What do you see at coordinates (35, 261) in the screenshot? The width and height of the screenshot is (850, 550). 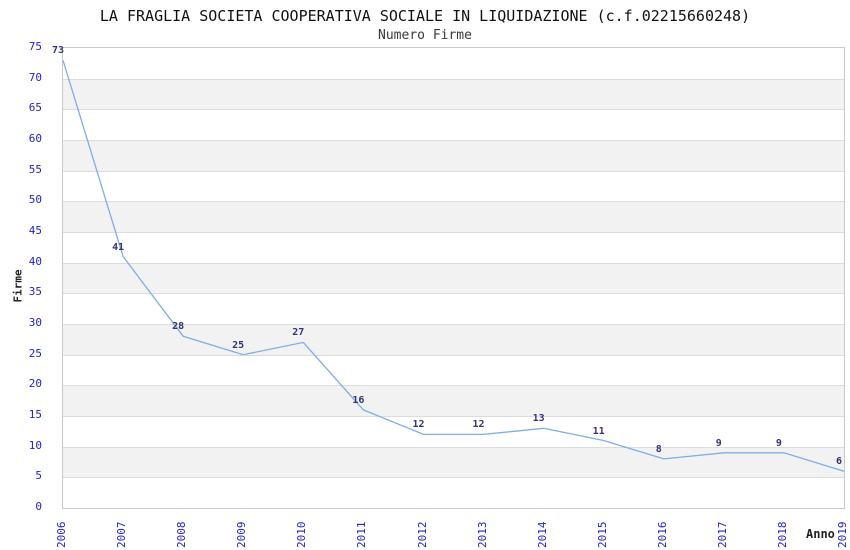 I see `y-tick-label: 40` at bounding box center [35, 261].